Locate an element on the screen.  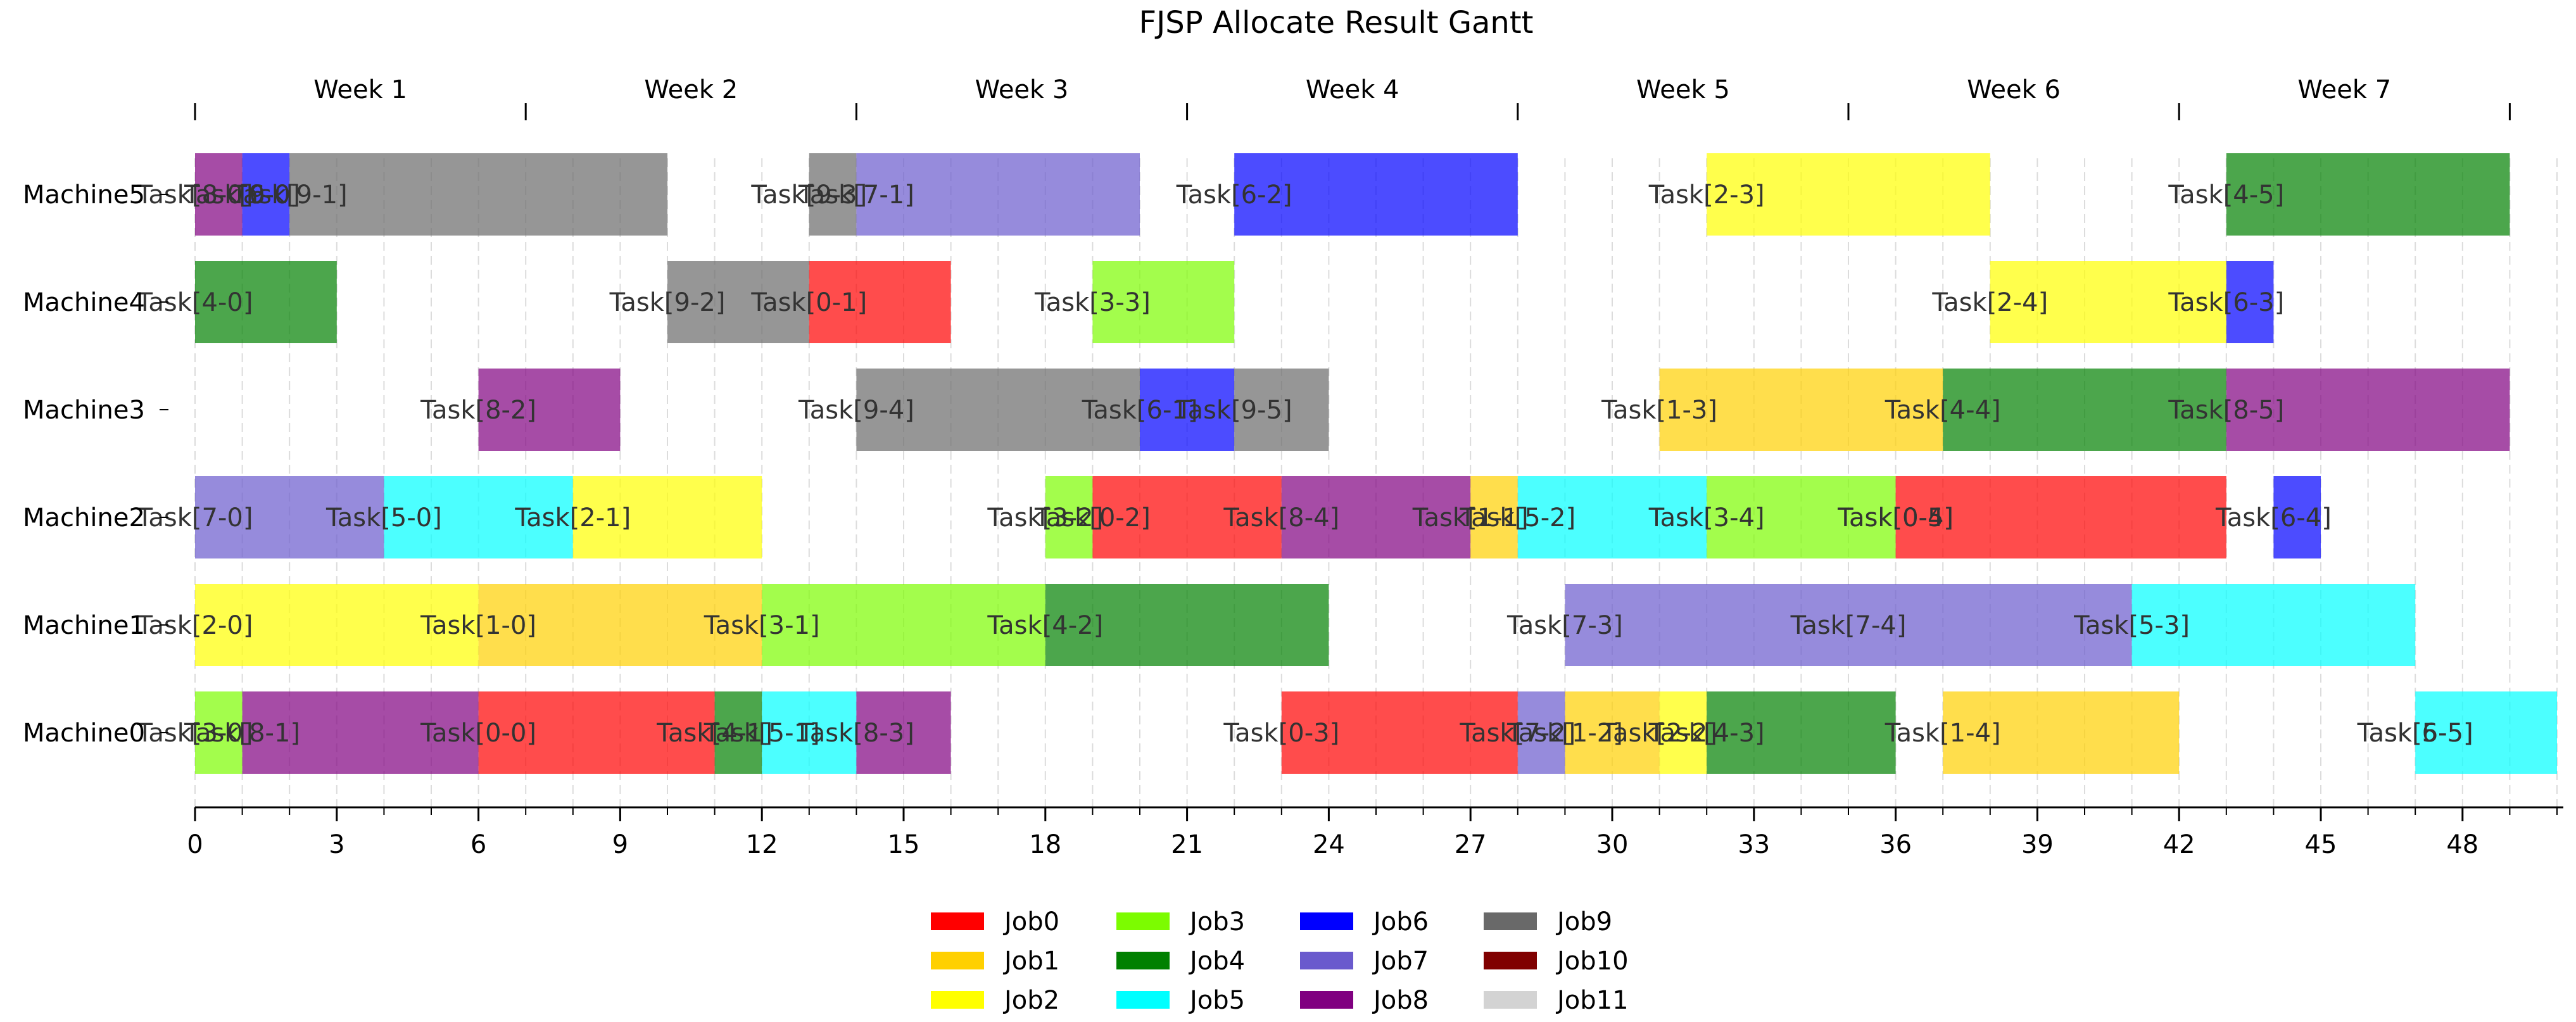
task-label: Task[1-2] is located at coordinates (1564, 733).